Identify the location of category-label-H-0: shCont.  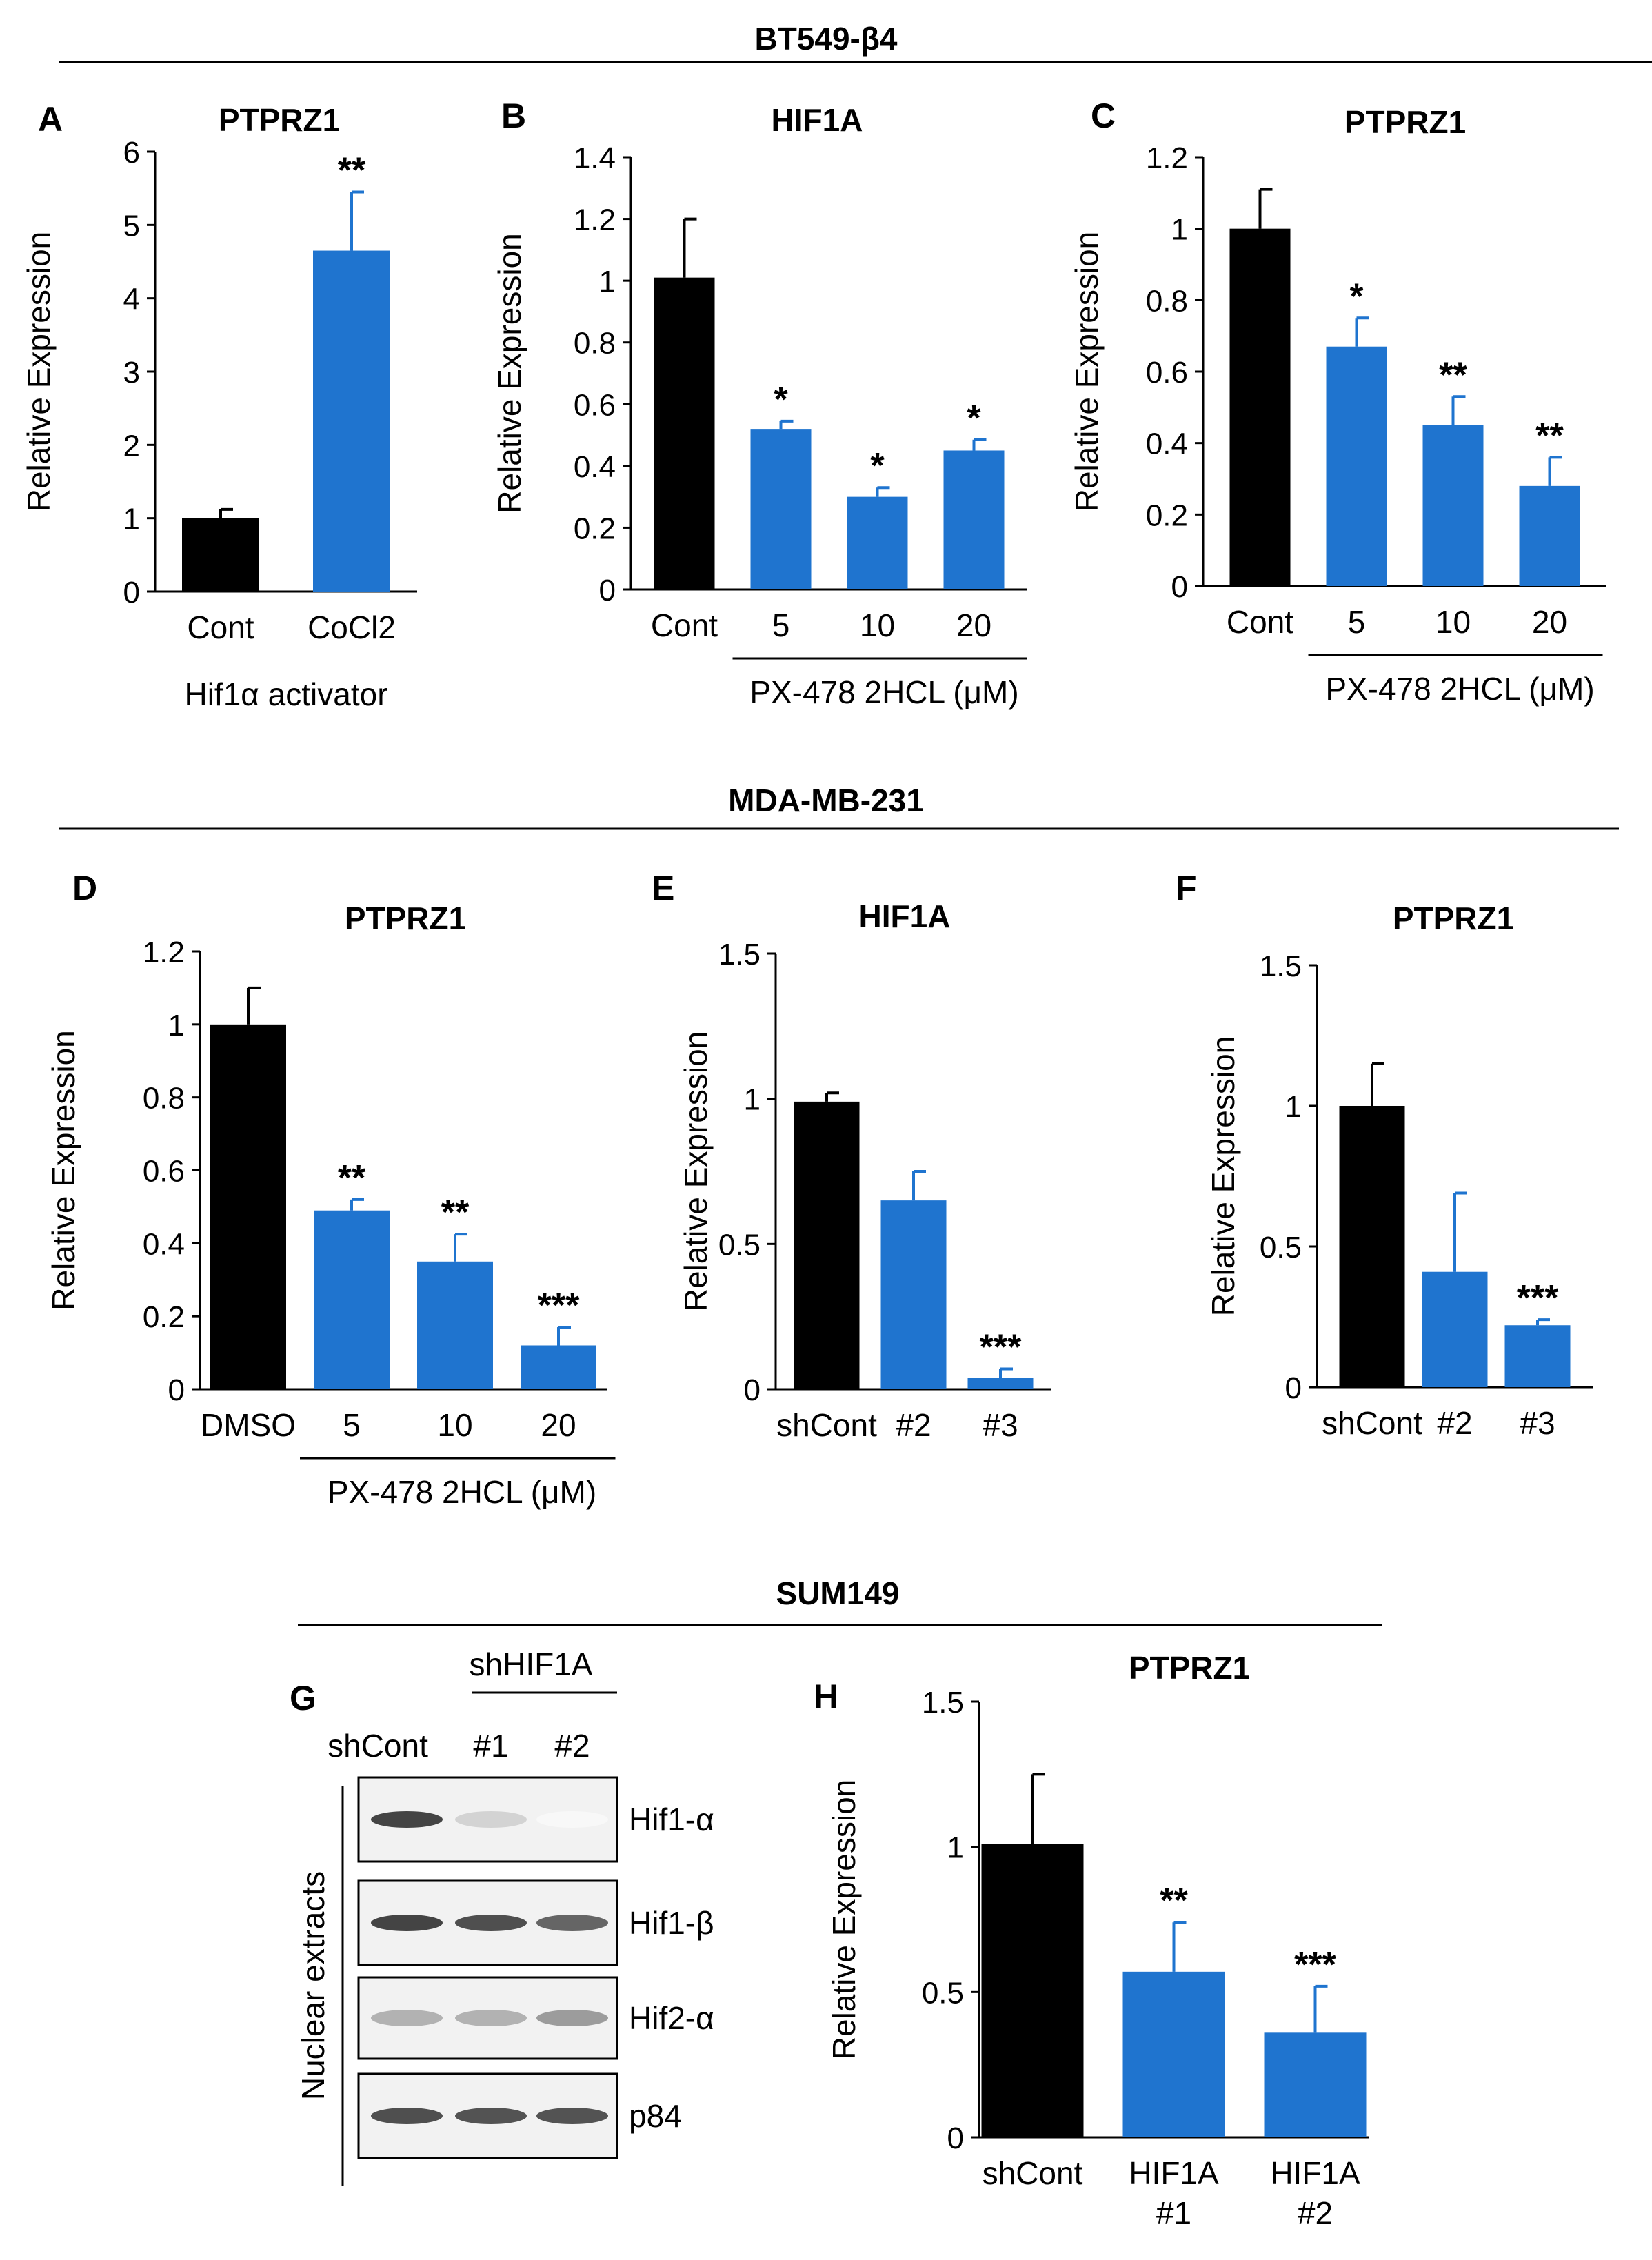
(1033, 2173).